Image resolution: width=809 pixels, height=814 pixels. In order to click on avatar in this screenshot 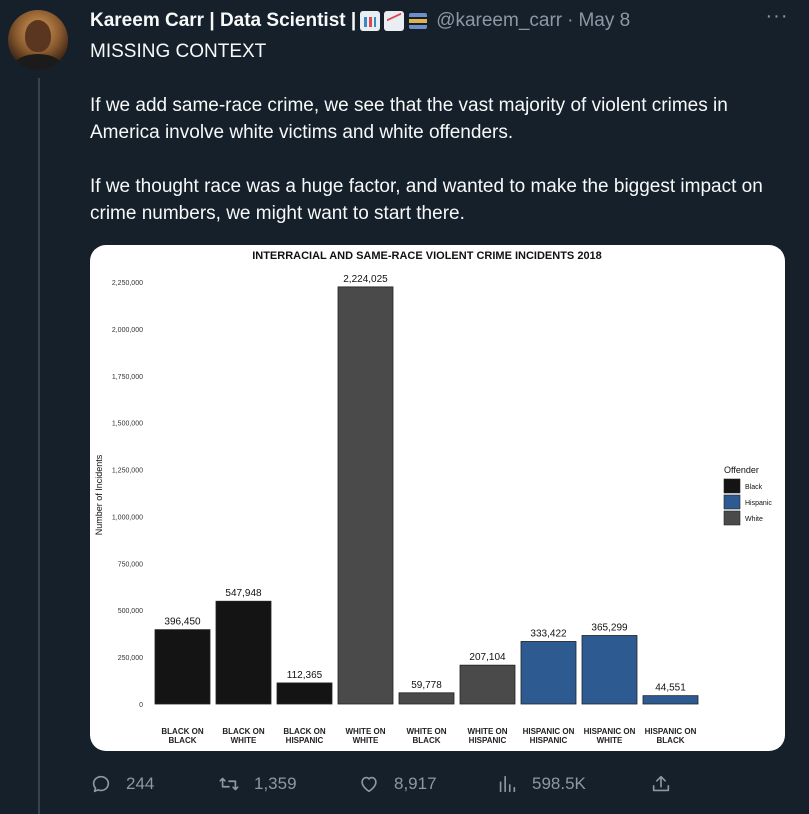, I will do `click(38, 40)`.